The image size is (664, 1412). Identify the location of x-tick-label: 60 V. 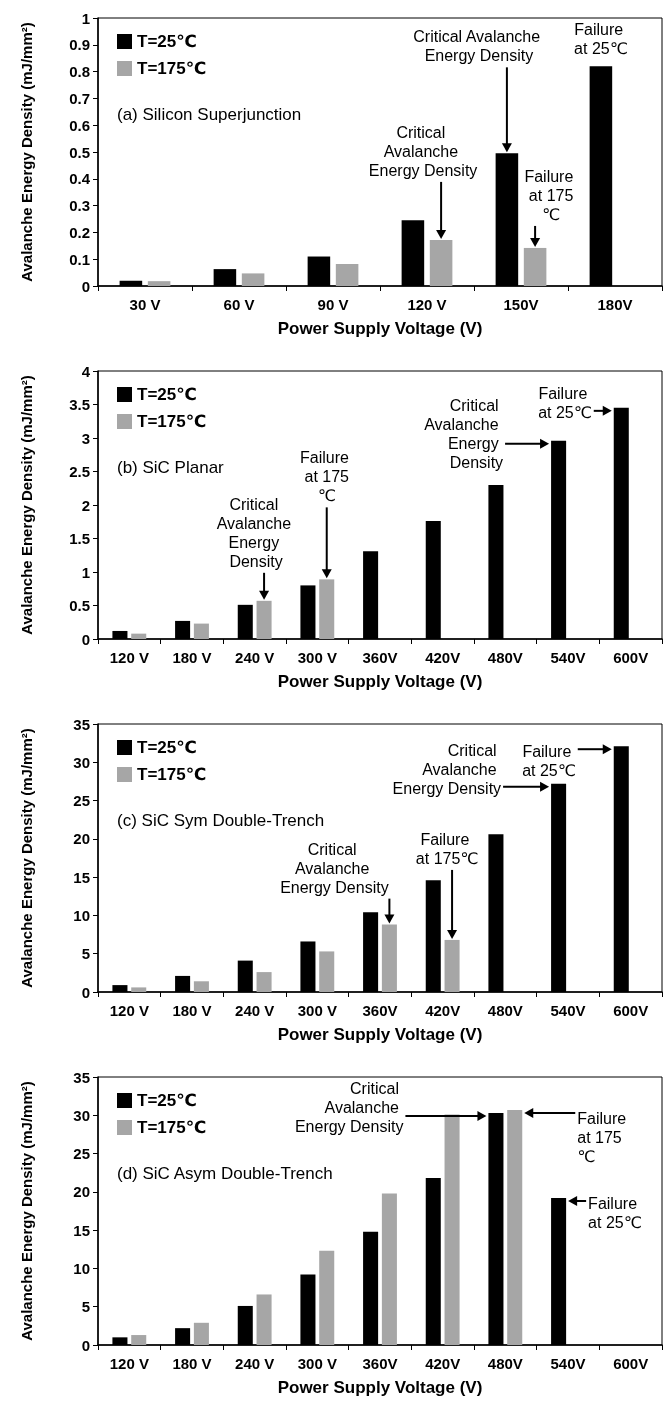
(239, 304).